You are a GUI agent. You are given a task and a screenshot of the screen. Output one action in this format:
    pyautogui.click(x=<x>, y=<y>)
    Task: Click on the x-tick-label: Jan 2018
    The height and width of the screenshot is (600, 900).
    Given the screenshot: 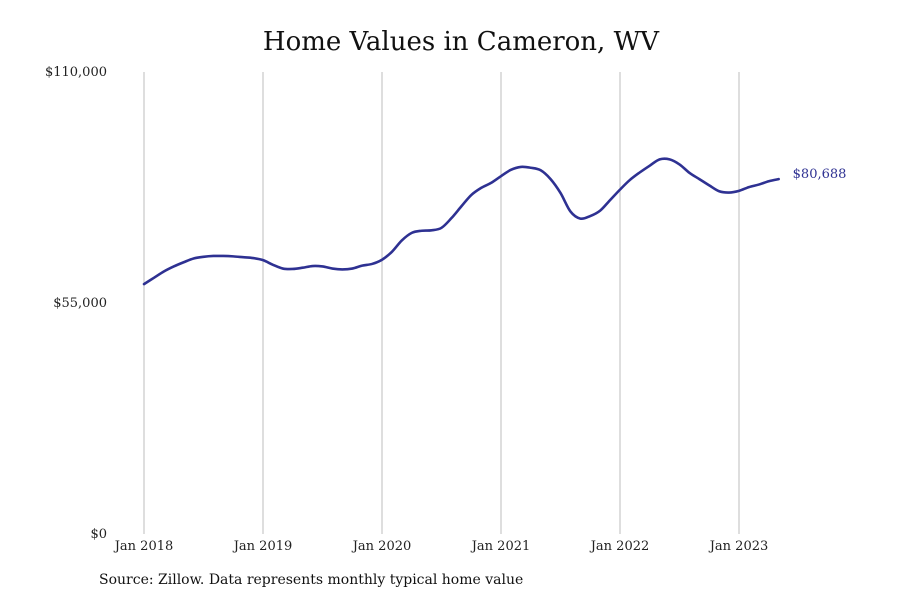 What is the action you would take?
    pyautogui.click(x=143, y=546)
    